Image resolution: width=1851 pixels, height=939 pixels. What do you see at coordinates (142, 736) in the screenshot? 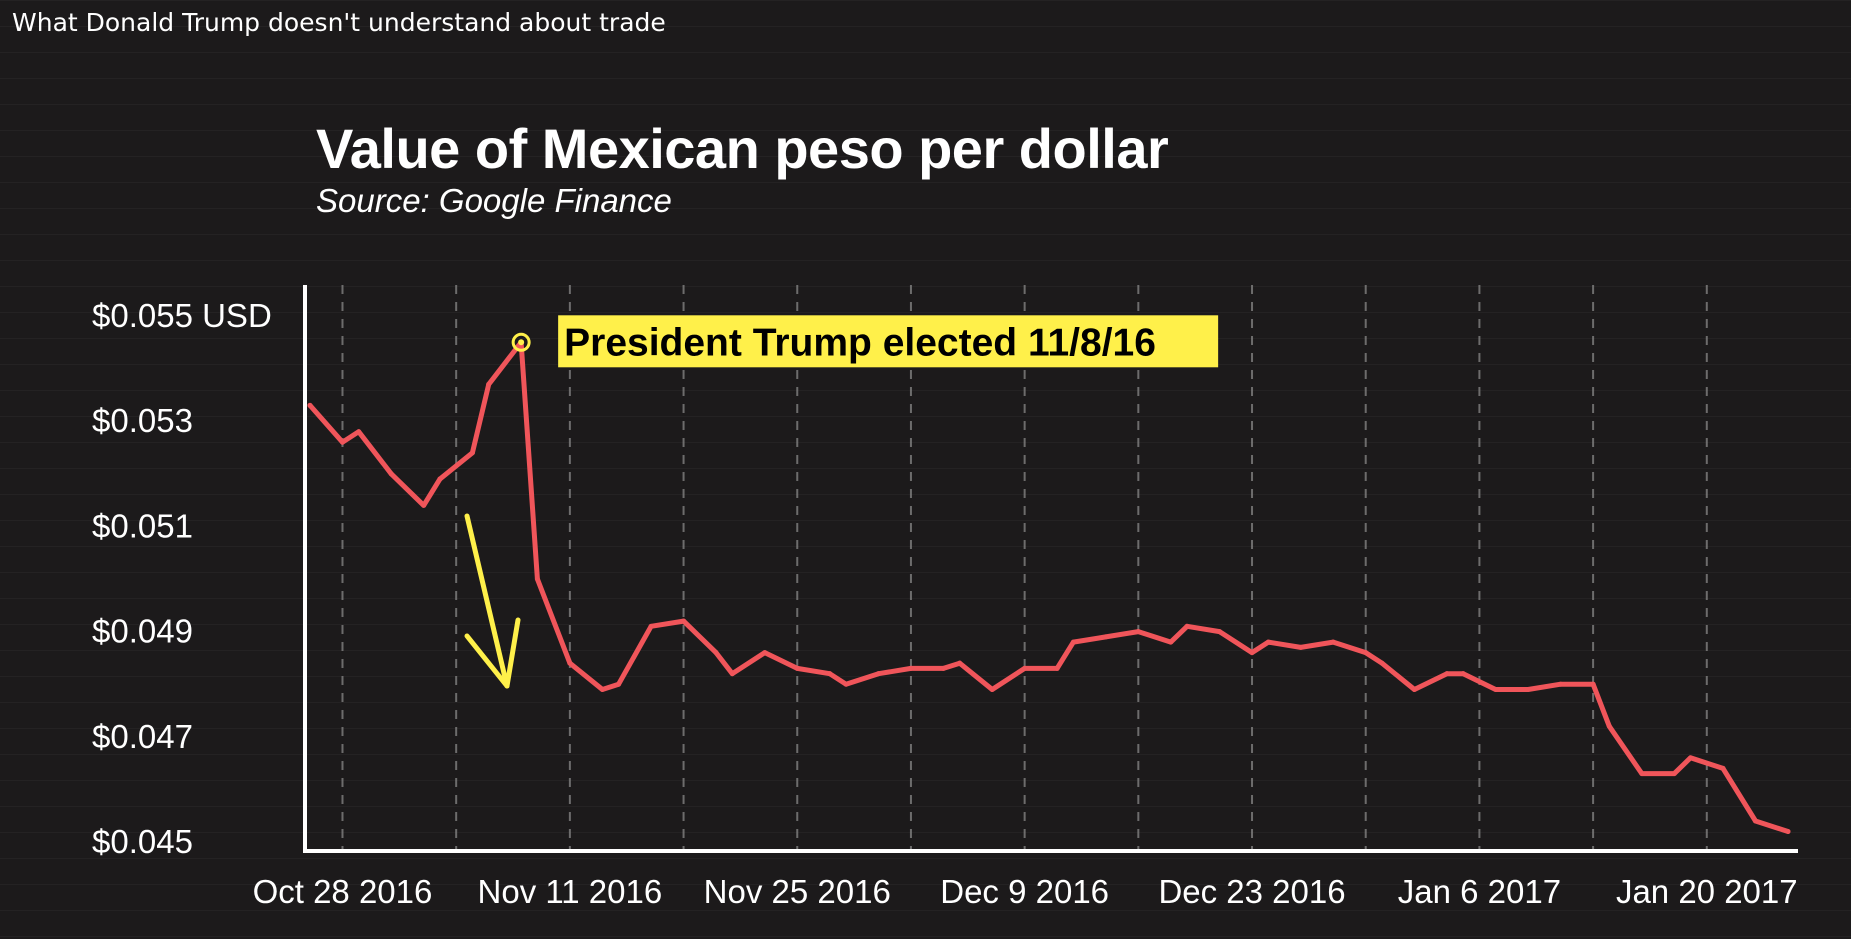
I see `y-tick-label: $0.047` at bounding box center [142, 736].